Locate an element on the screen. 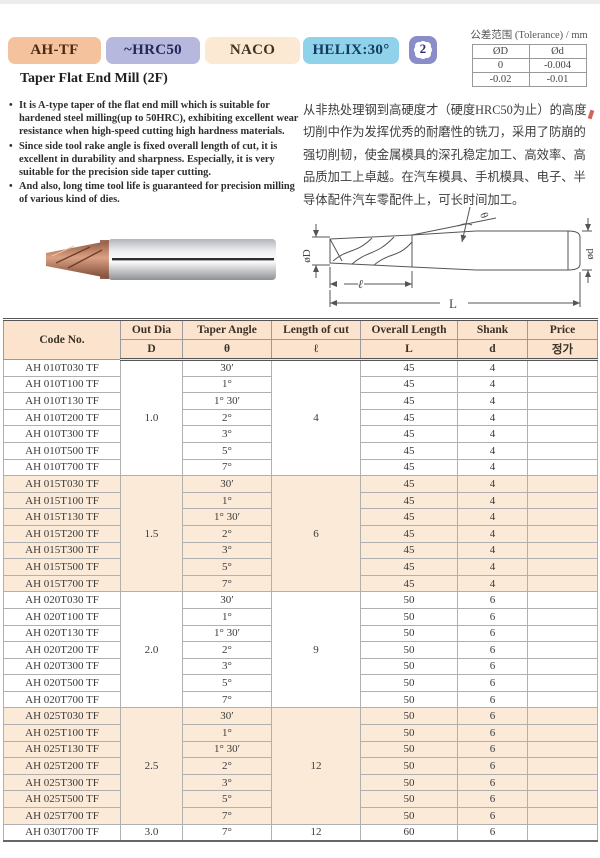  length-of-cut-cell: 6 is located at coordinates (316, 534).